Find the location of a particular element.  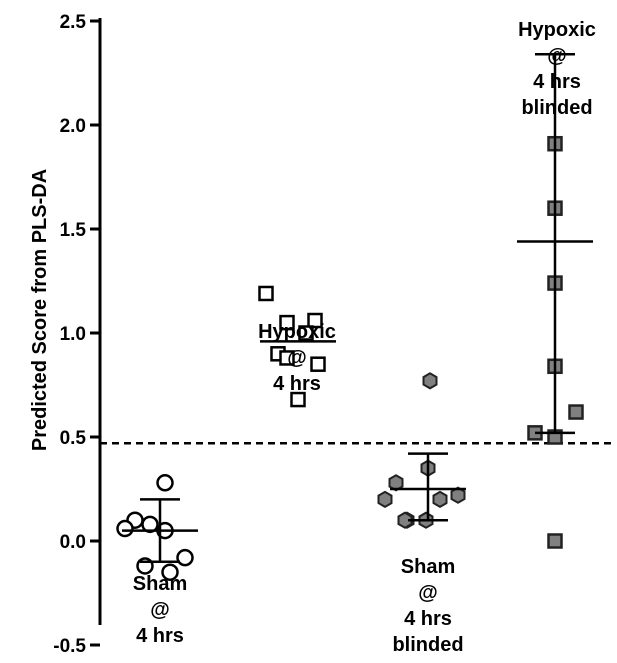

y-tick-label: 0.0 is located at coordinates (73, 542).